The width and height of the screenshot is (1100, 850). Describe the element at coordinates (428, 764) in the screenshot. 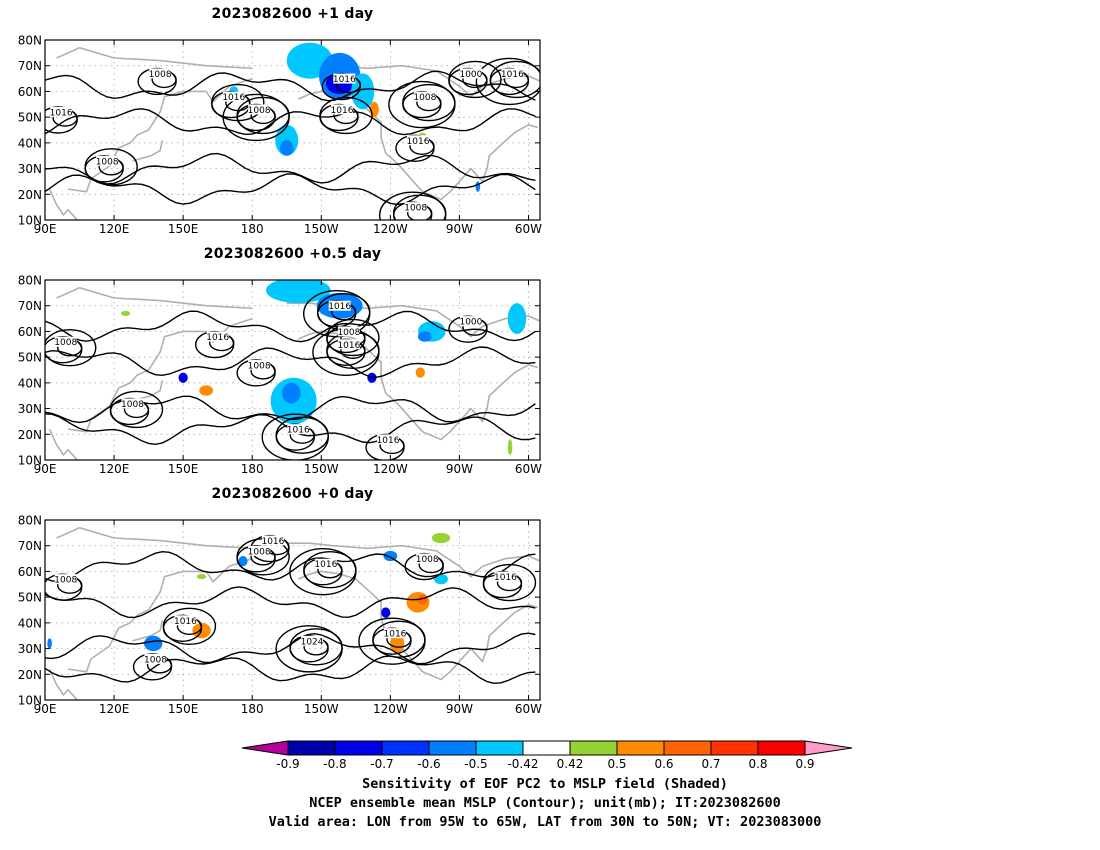

I see `colorbar-label: -0.6` at that location.